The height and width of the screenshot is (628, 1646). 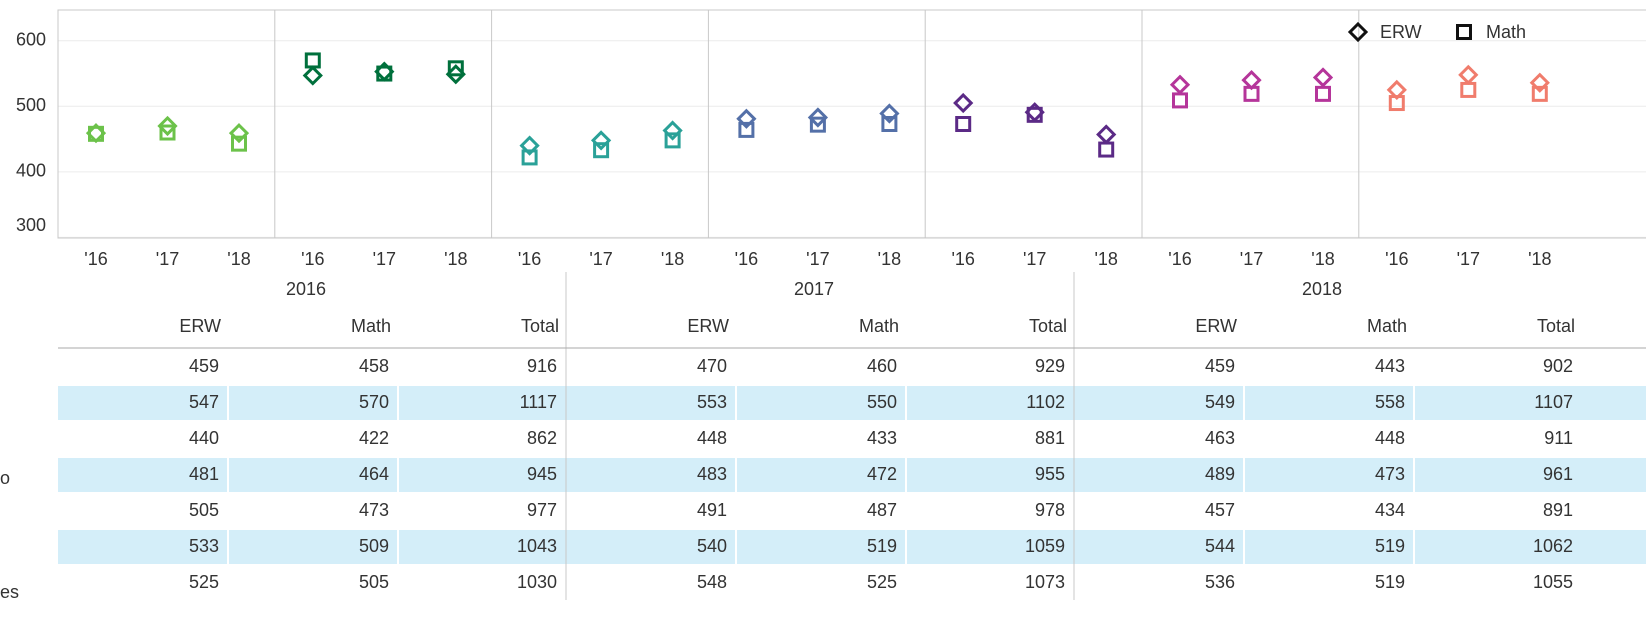 What do you see at coordinates (1558, 510) in the screenshot?
I see `cell-value: 891` at bounding box center [1558, 510].